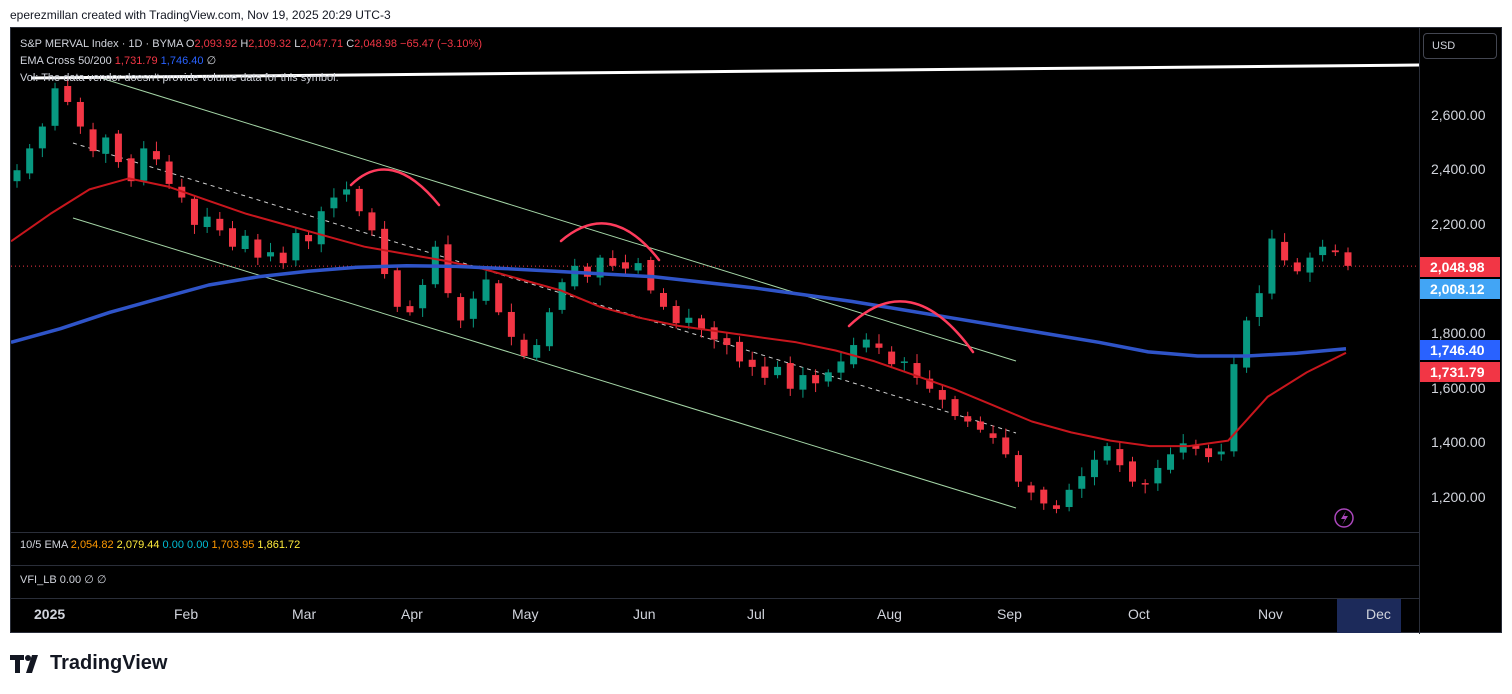  What do you see at coordinates (1460, 350) in the screenshot?
I see `price-tag: 1,746.40` at bounding box center [1460, 350].